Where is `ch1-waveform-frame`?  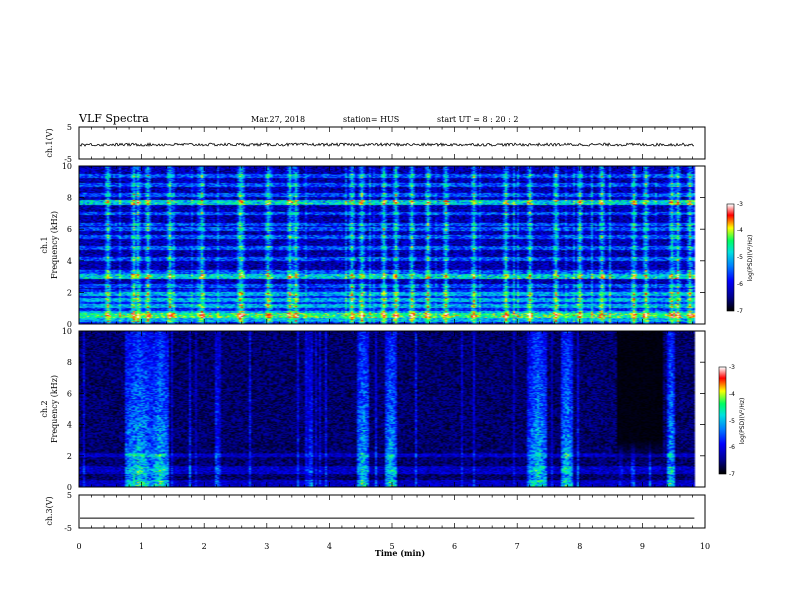
ch1-waveform-frame is located at coordinates (392, 143).